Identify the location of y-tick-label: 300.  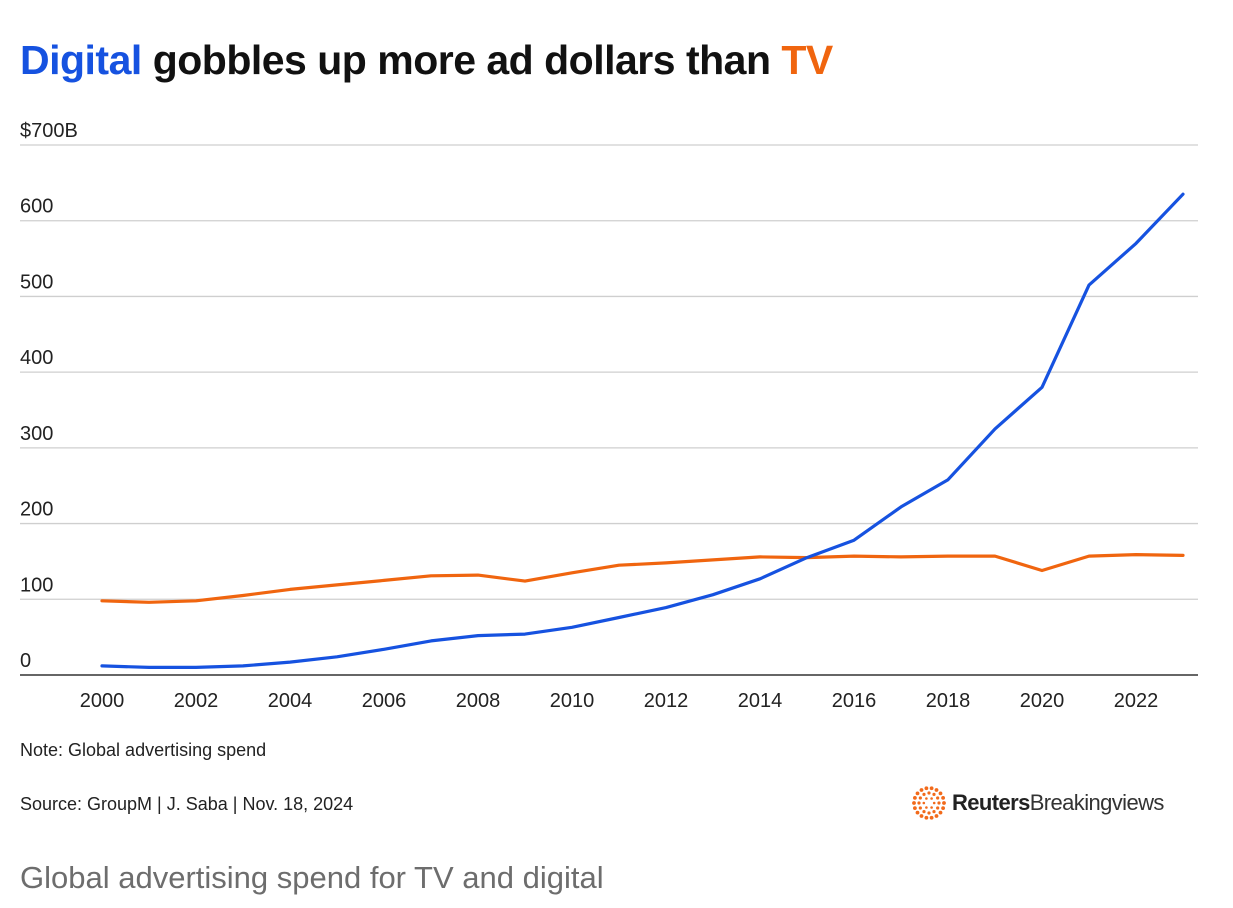
(36, 434).